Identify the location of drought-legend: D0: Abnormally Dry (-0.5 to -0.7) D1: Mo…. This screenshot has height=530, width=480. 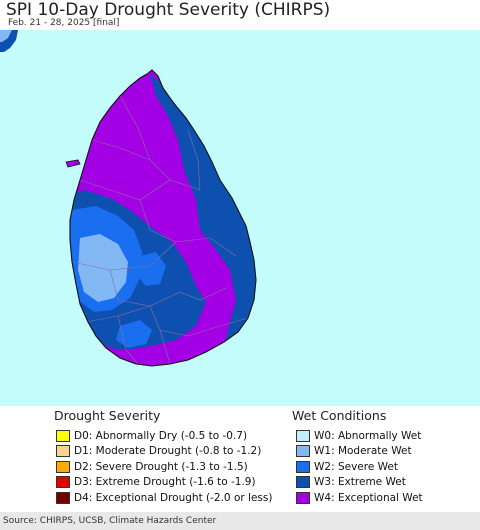
(164, 467).